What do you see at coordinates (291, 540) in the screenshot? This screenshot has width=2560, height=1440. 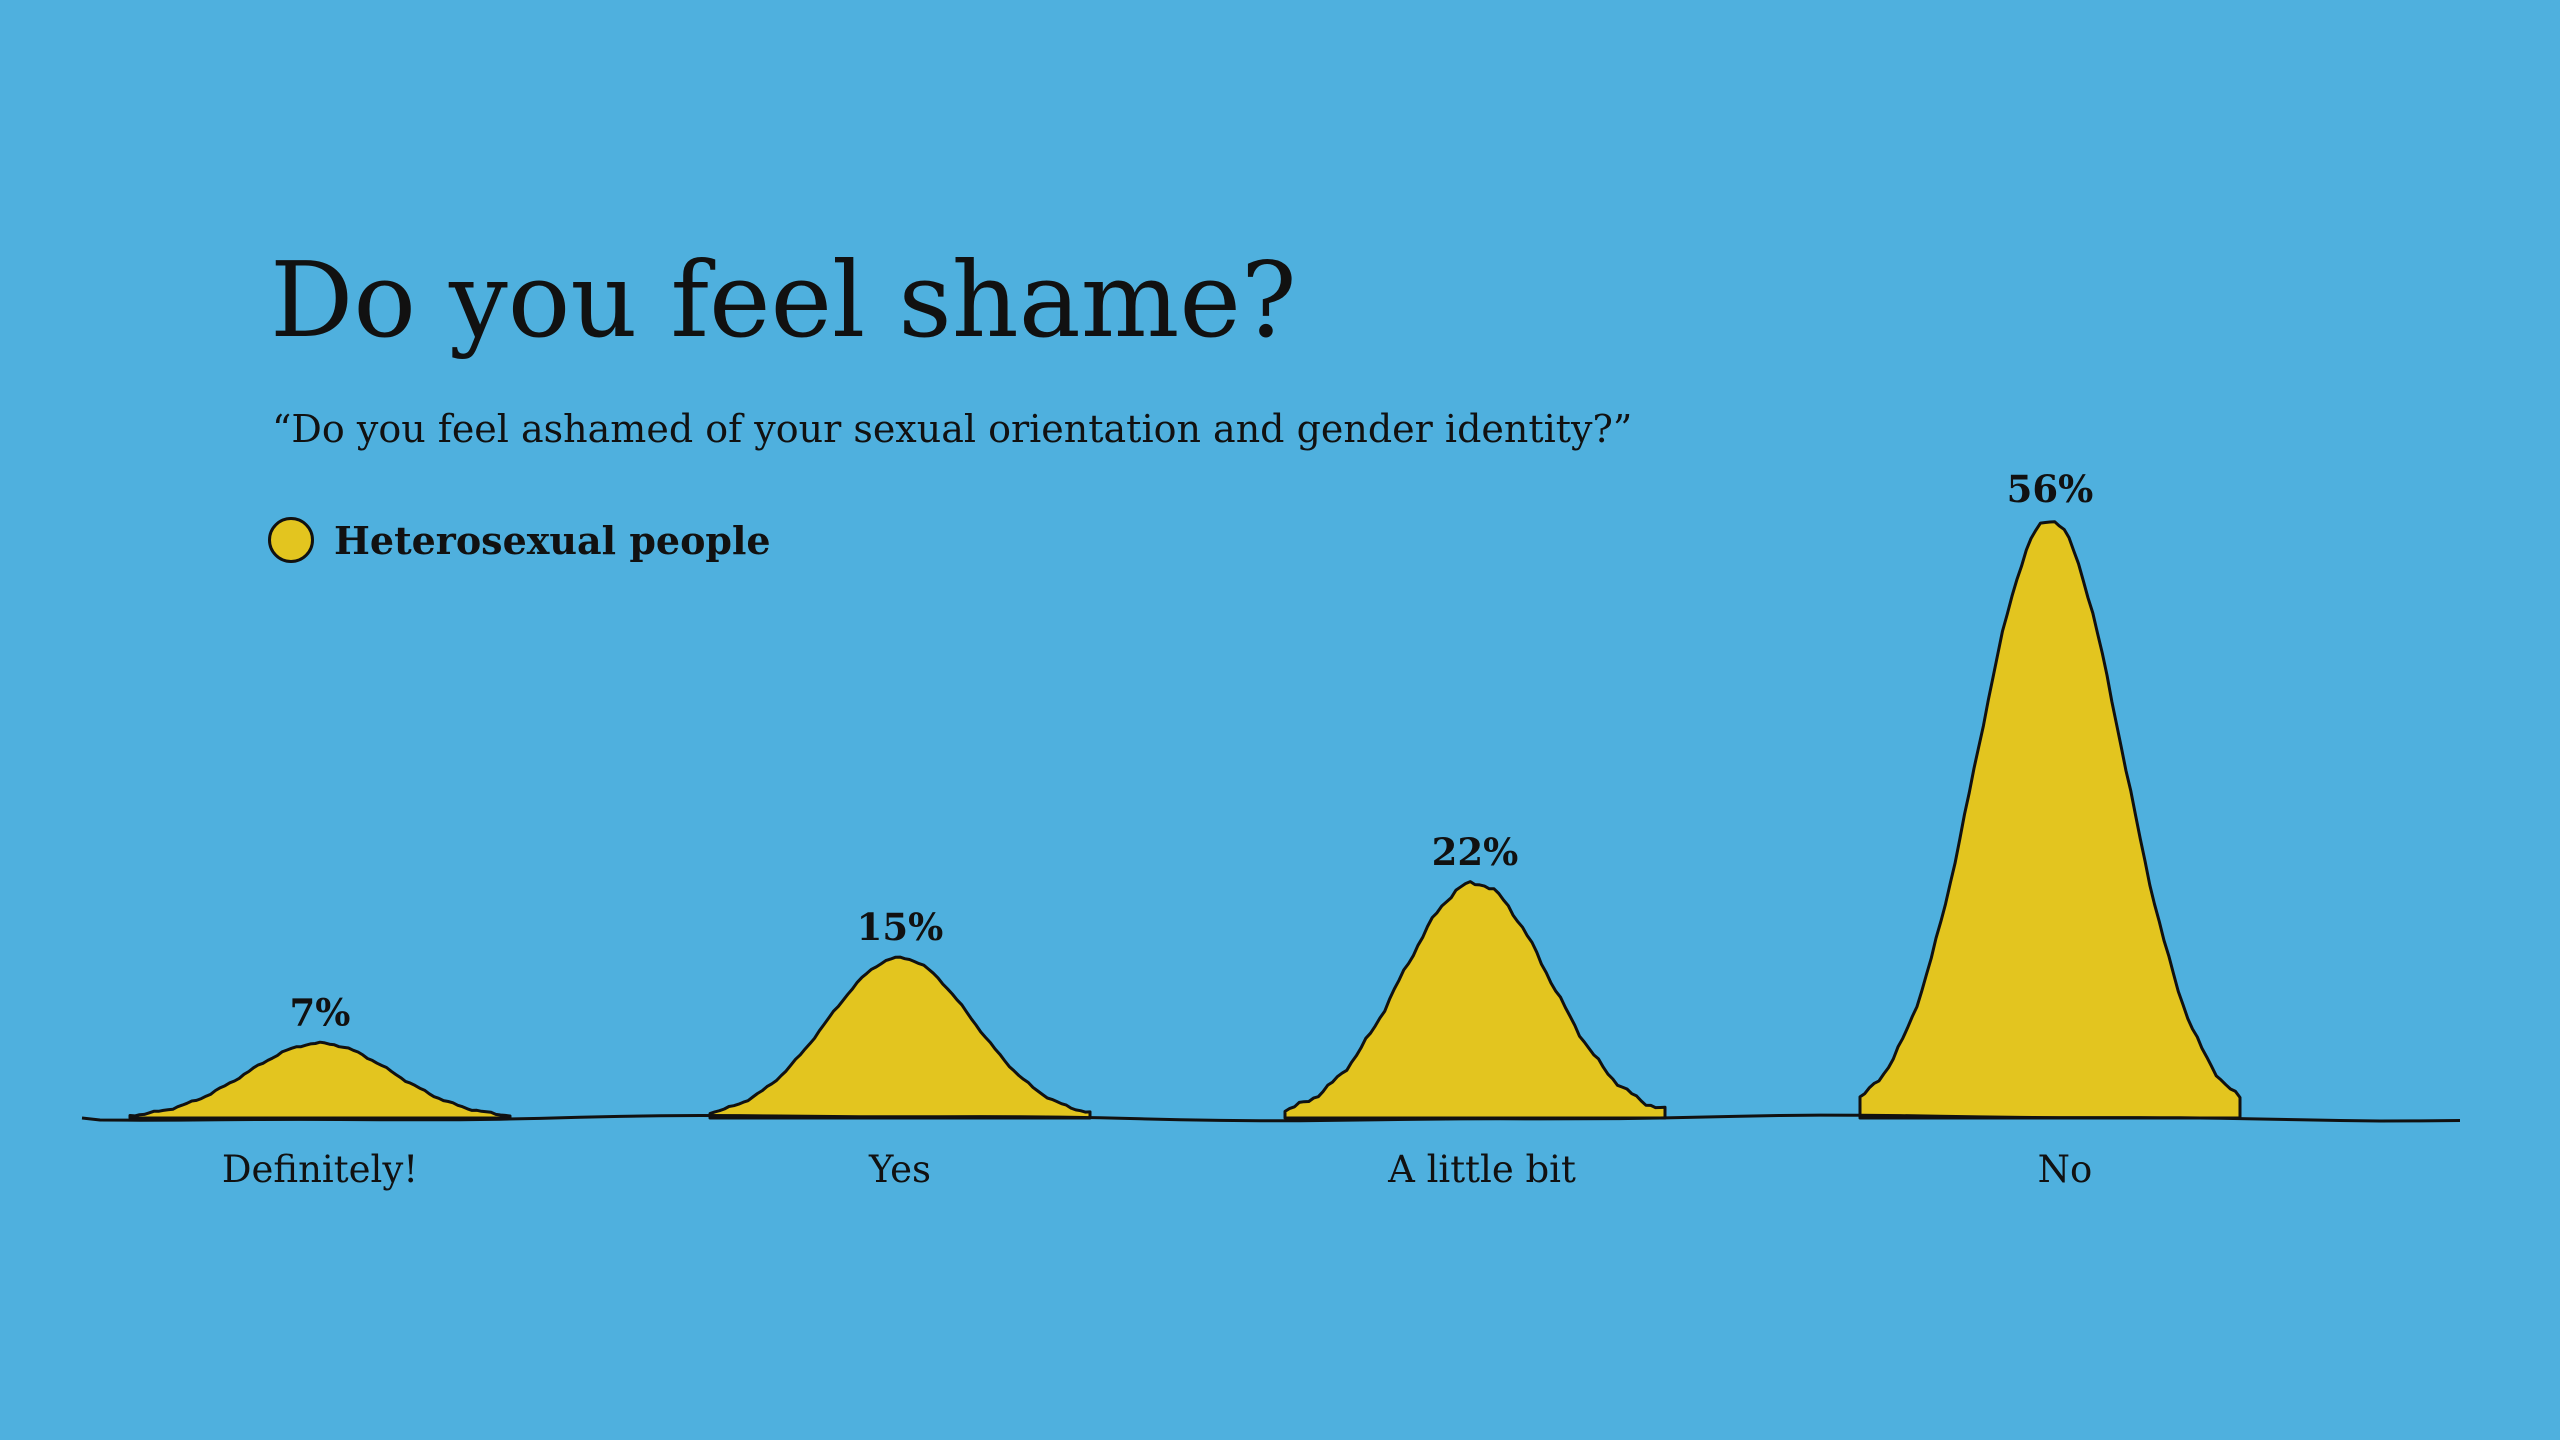 I see `legend-swatch` at bounding box center [291, 540].